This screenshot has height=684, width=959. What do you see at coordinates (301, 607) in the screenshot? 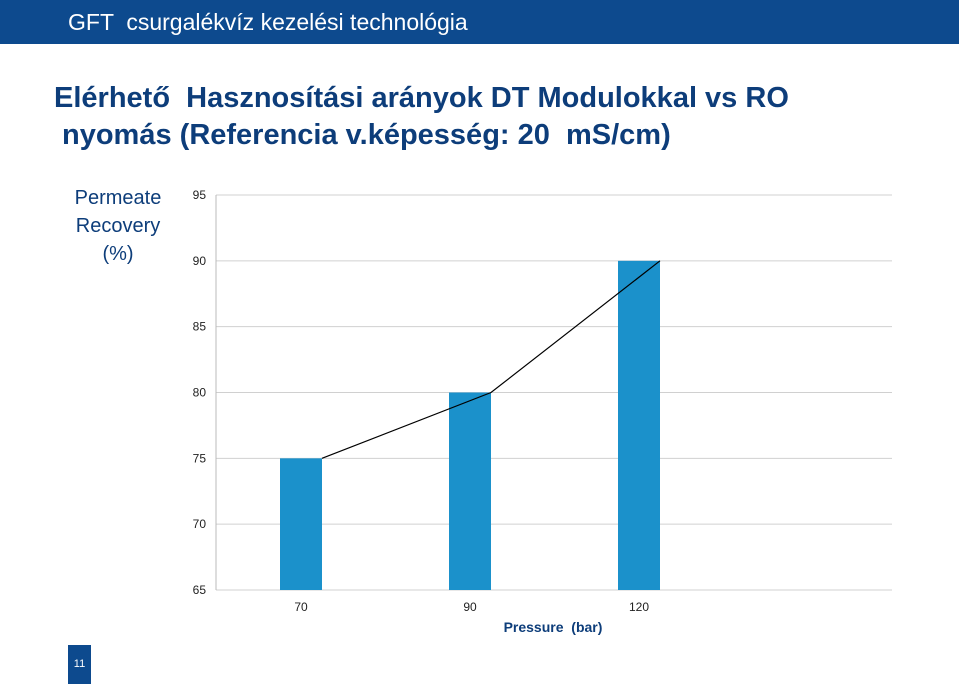
I see `x-tick-label: 70` at bounding box center [301, 607].